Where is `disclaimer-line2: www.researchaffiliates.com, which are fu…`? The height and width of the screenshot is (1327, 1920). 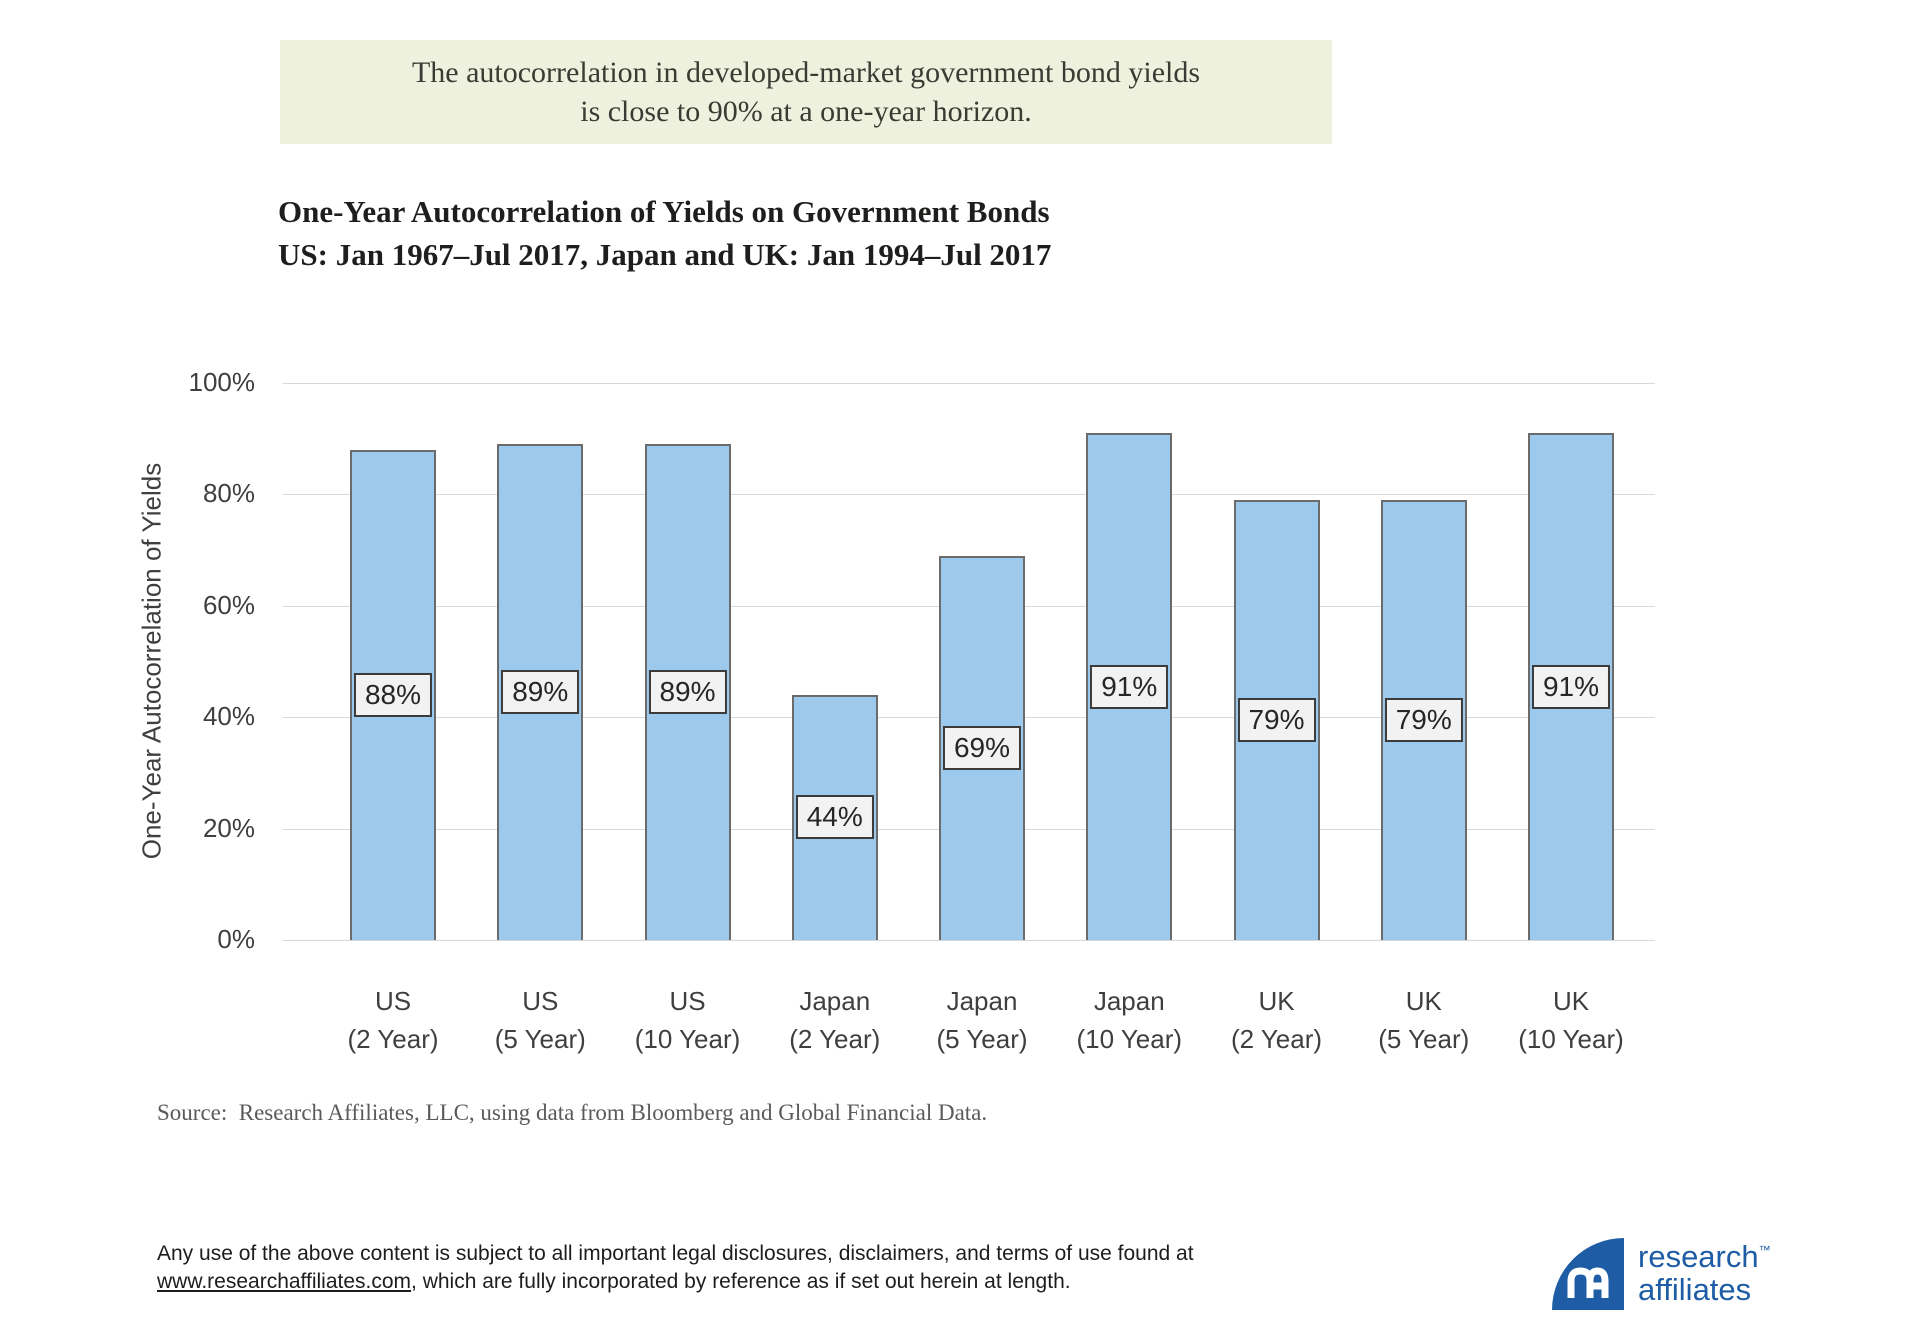
disclaimer-line2: www.researchaffiliates.com, which are fu… is located at coordinates (675, 1282).